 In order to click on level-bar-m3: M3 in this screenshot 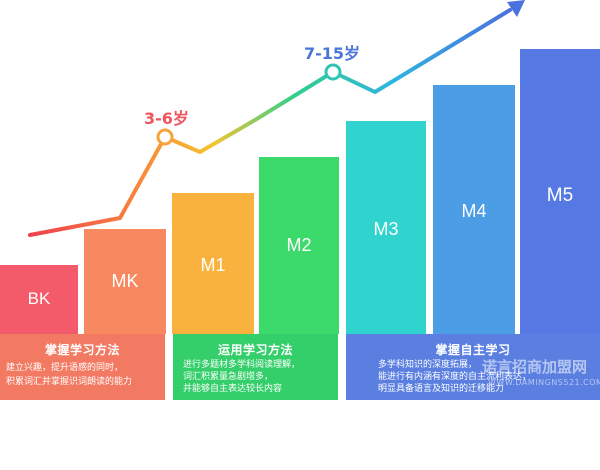, I will do `click(386, 227)`.